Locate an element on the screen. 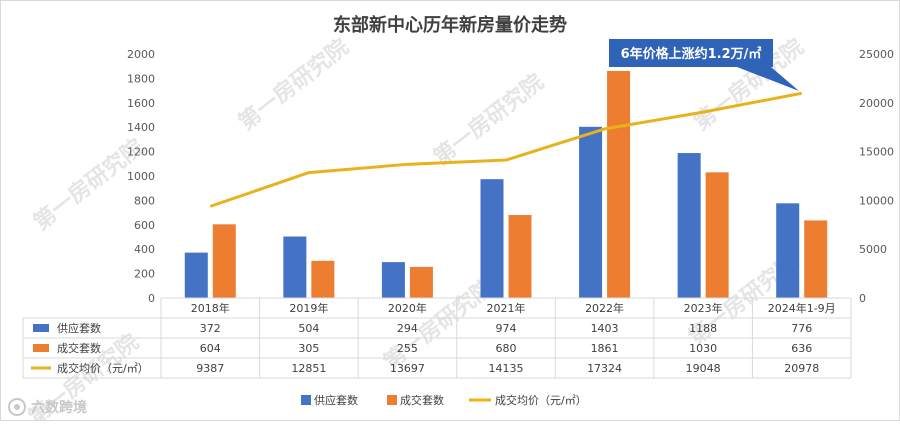 This screenshot has height=425, width=900. brand-logo-icon is located at coordinates (17, 407).